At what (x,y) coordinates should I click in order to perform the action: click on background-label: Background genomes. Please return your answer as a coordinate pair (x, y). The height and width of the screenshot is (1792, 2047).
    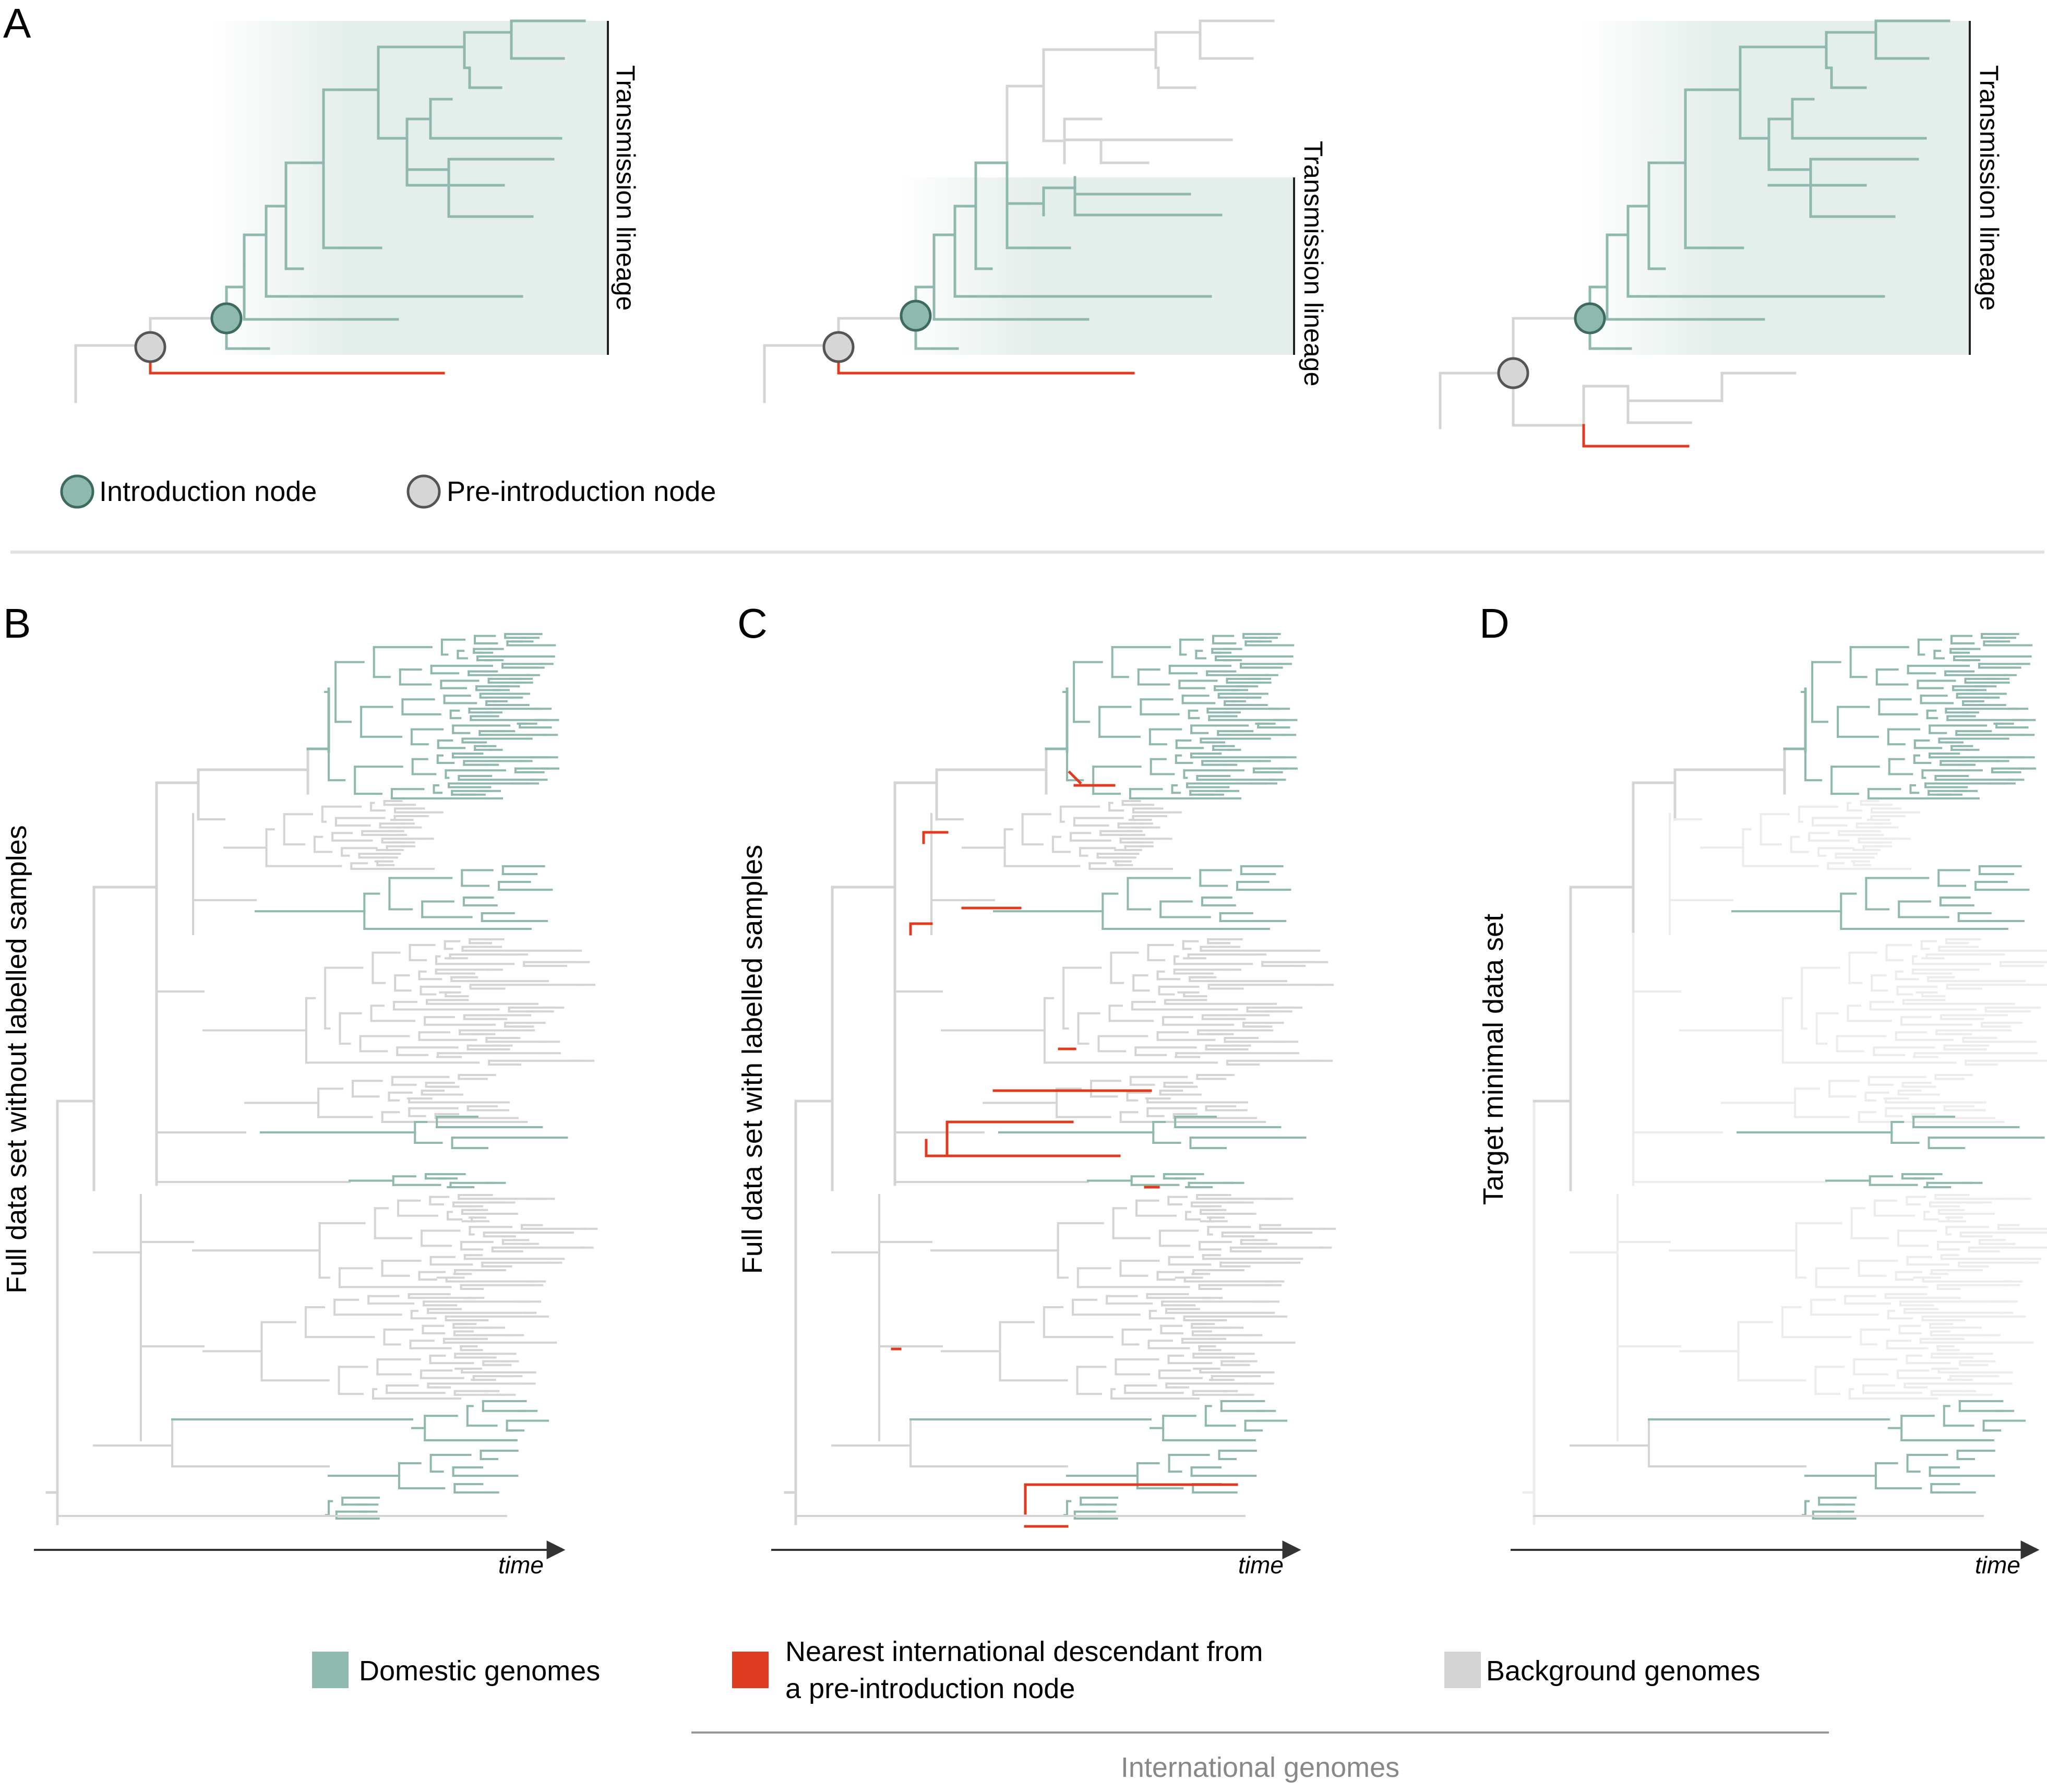
    Looking at the image, I should click on (1623, 1671).